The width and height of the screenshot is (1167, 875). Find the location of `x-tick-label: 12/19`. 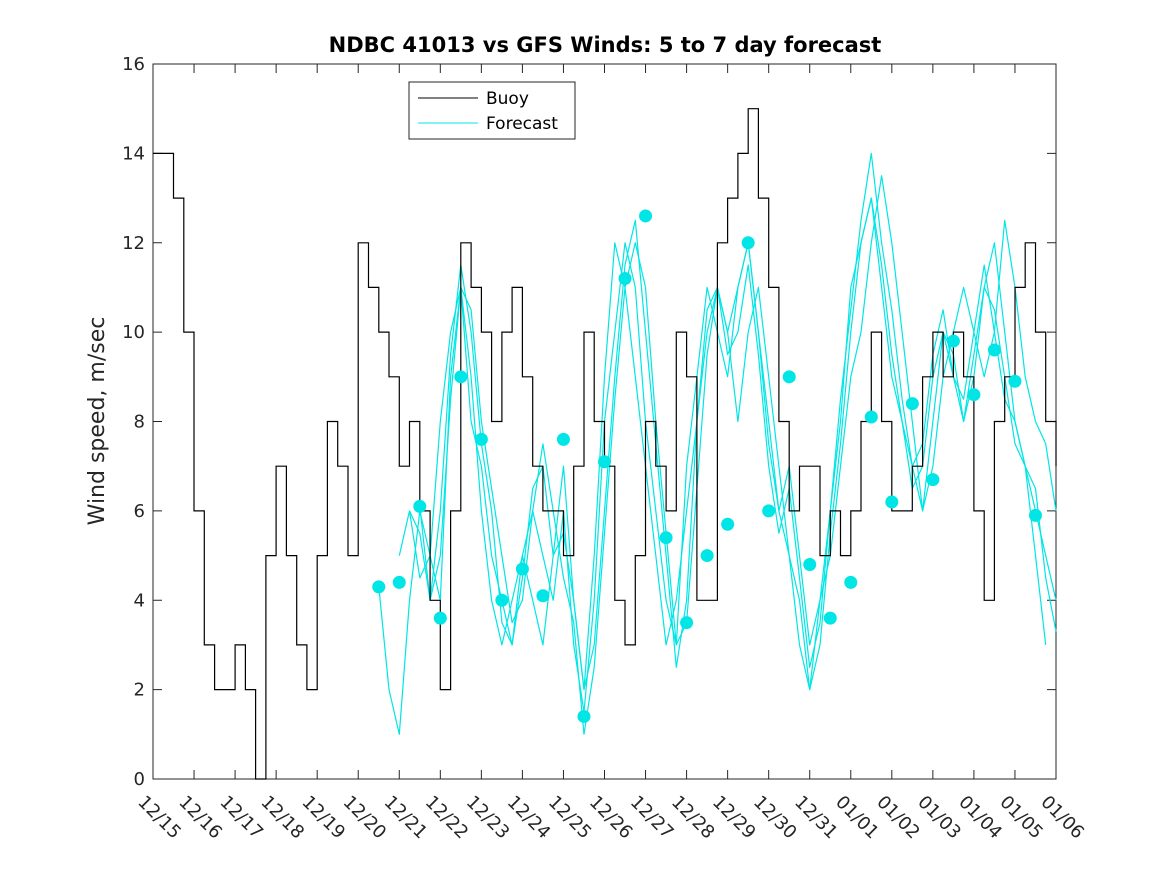

x-tick-label: 12/19 is located at coordinates (324, 818).